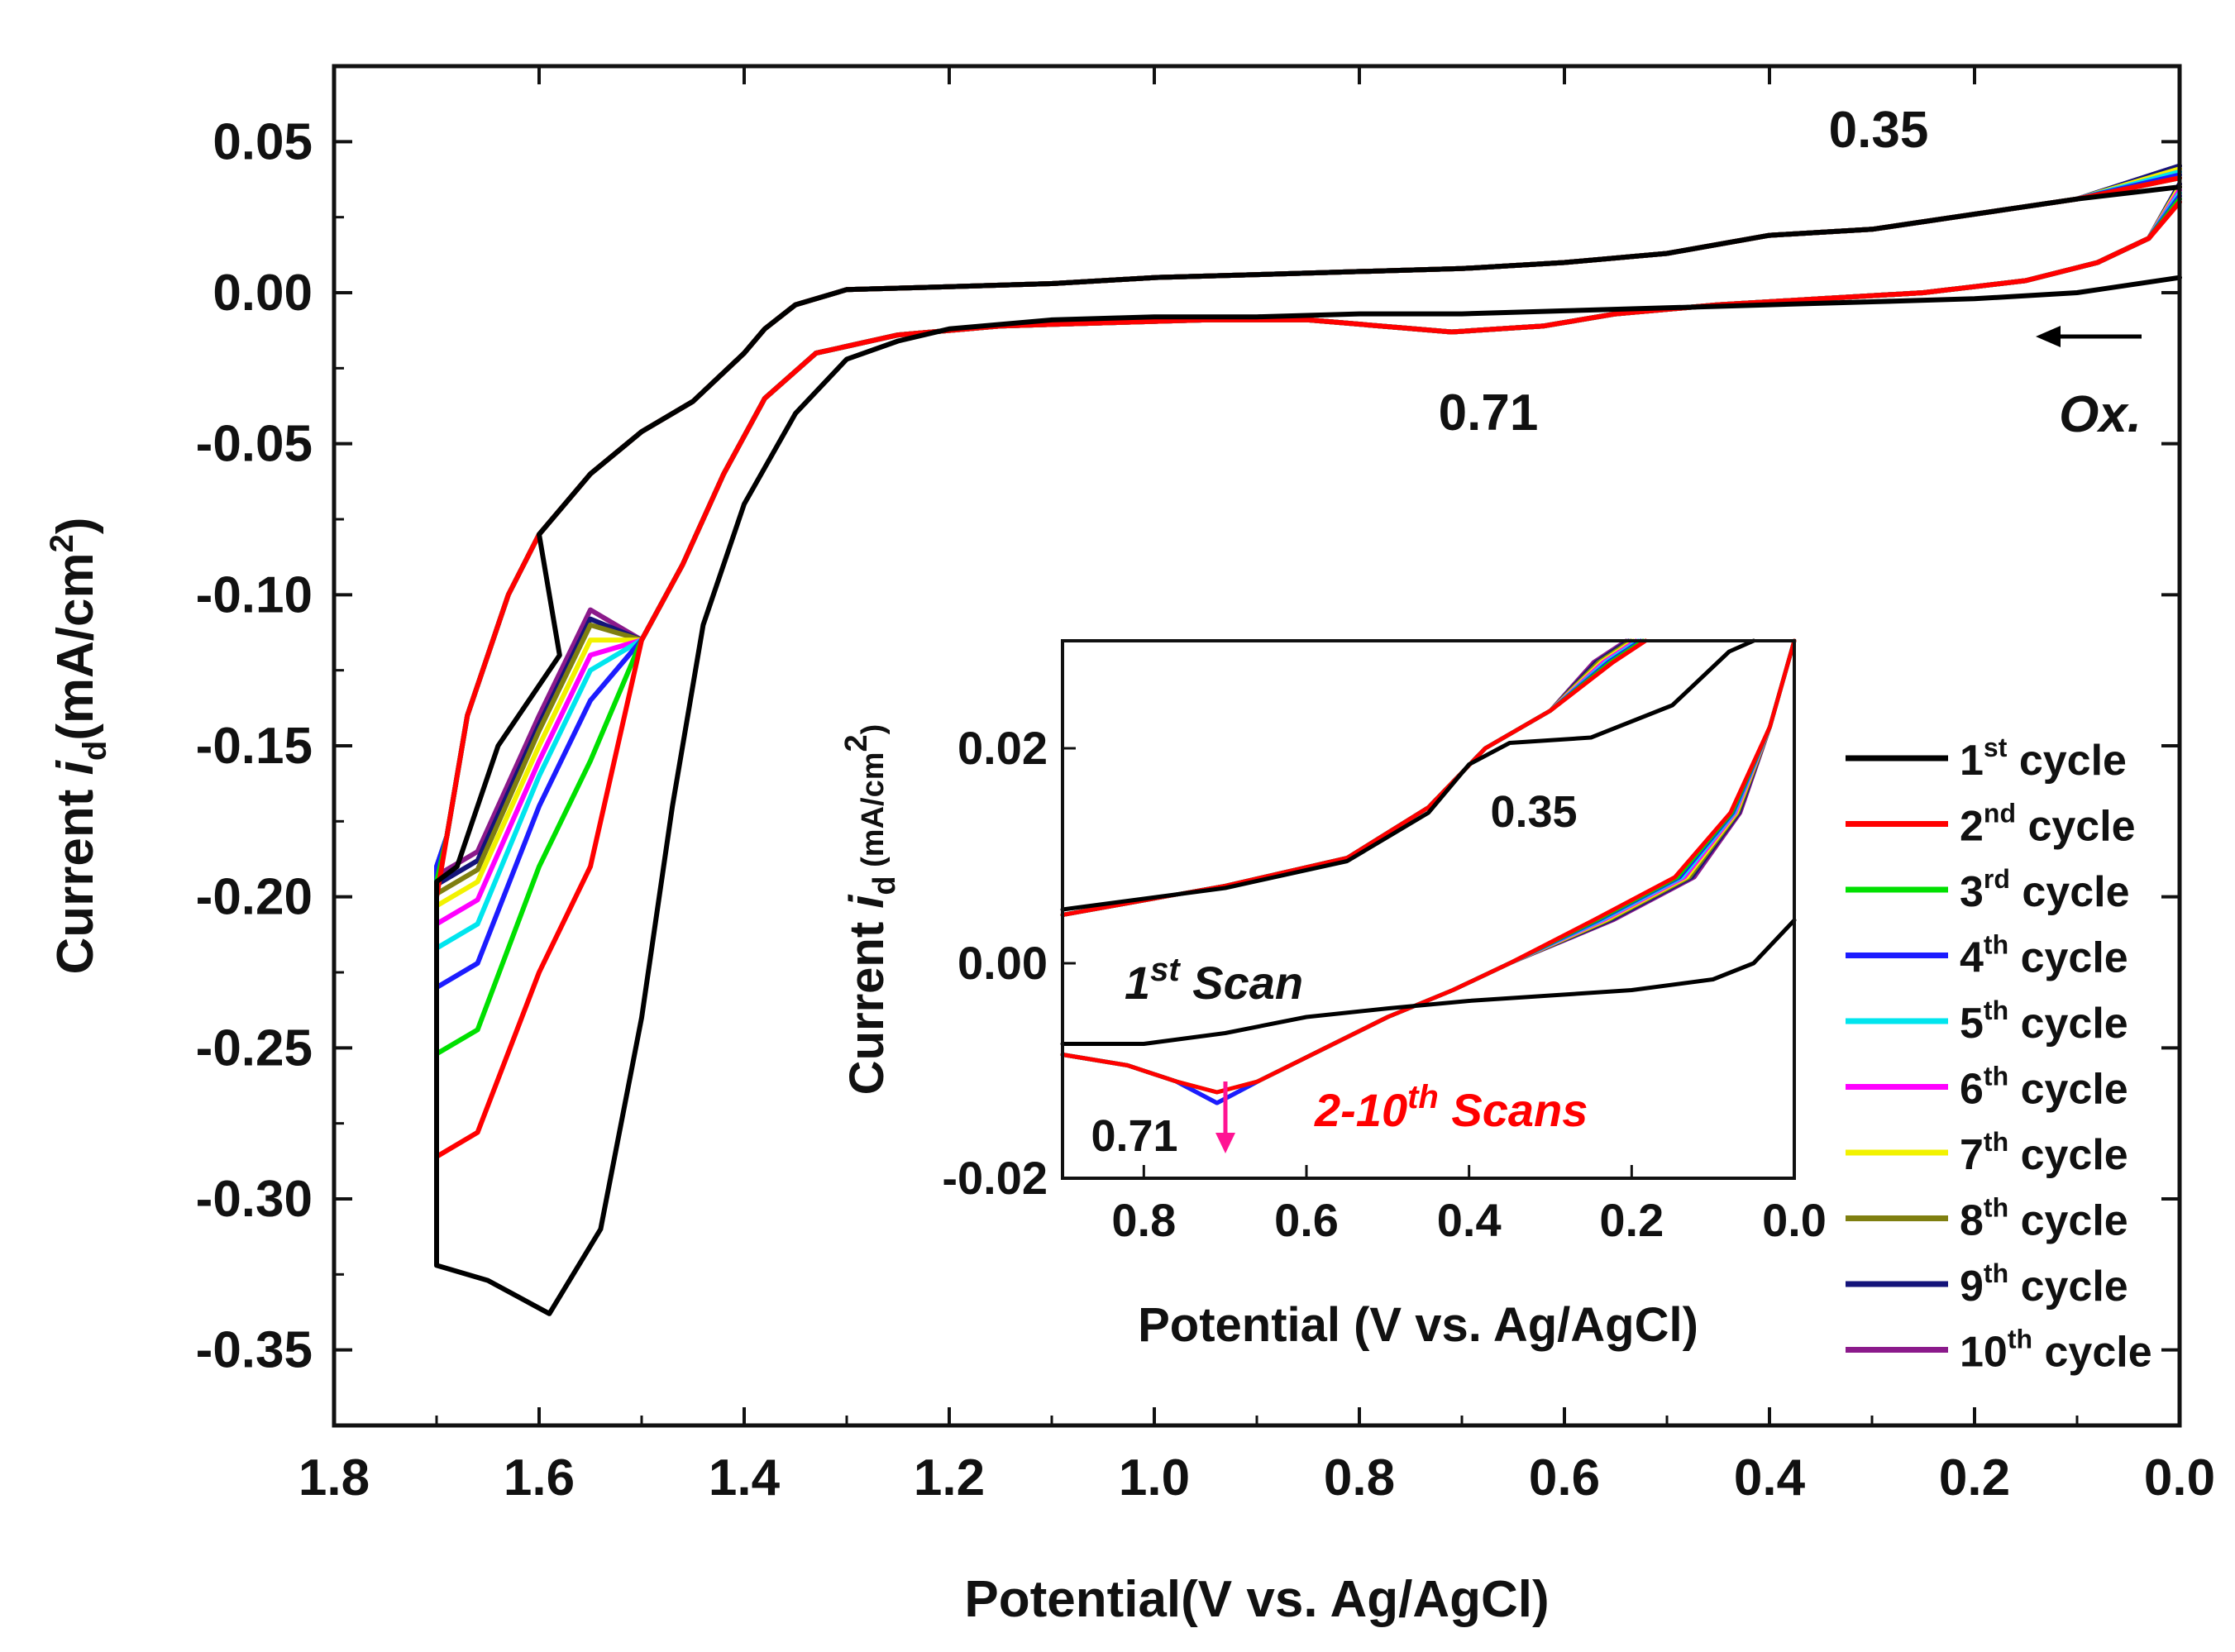 Image resolution: width=2235 pixels, height=1652 pixels. I want to click on main-y-label-prefix: Current, so click(75, 875).